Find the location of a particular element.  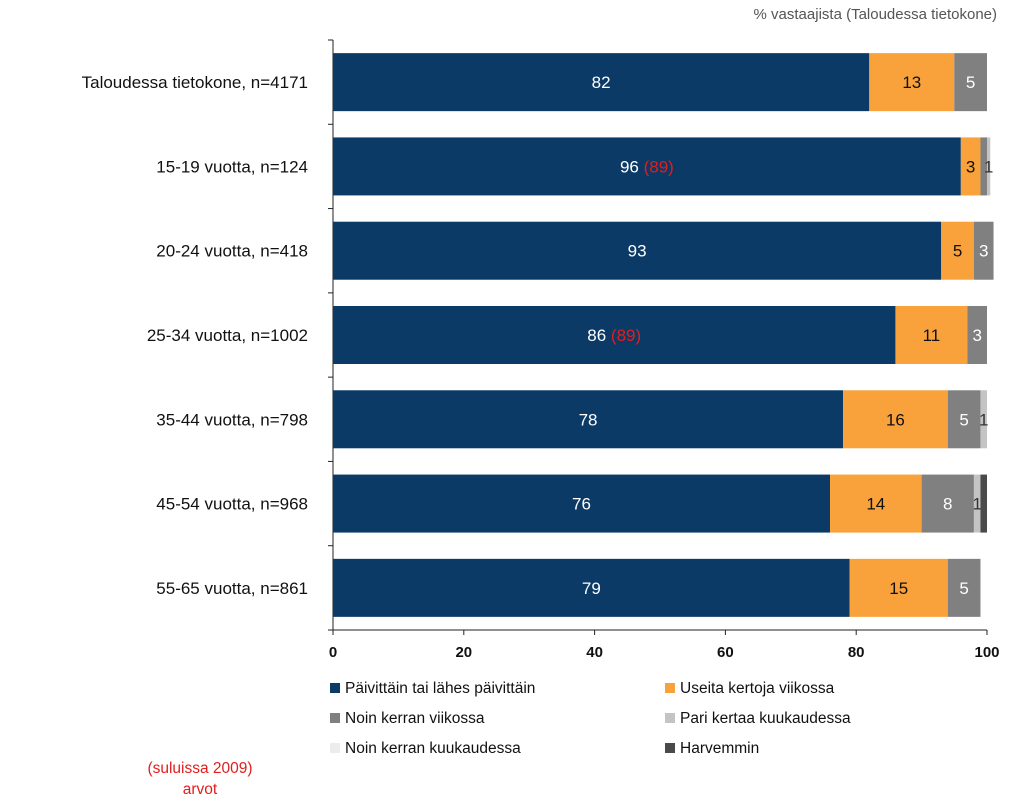

legend-item: Useita kertoja viikossa is located at coordinates (749, 689).